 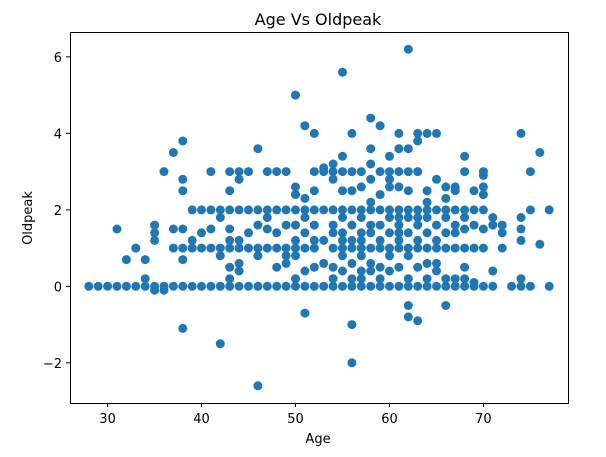 What do you see at coordinates (295, 419) in the screenshot?
I see `x-tick-label: 50` at bounding box center [295, 419].